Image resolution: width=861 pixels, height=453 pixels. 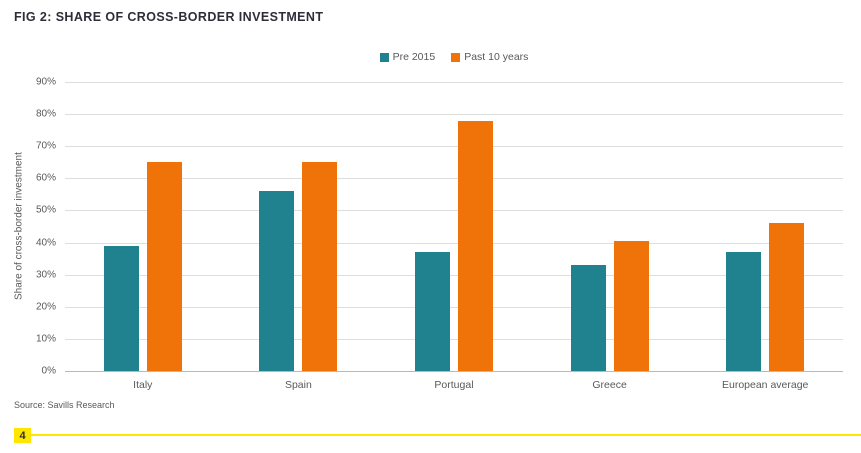 I want to click on bar-past-10-years-greece, so click(x=631, y=305).